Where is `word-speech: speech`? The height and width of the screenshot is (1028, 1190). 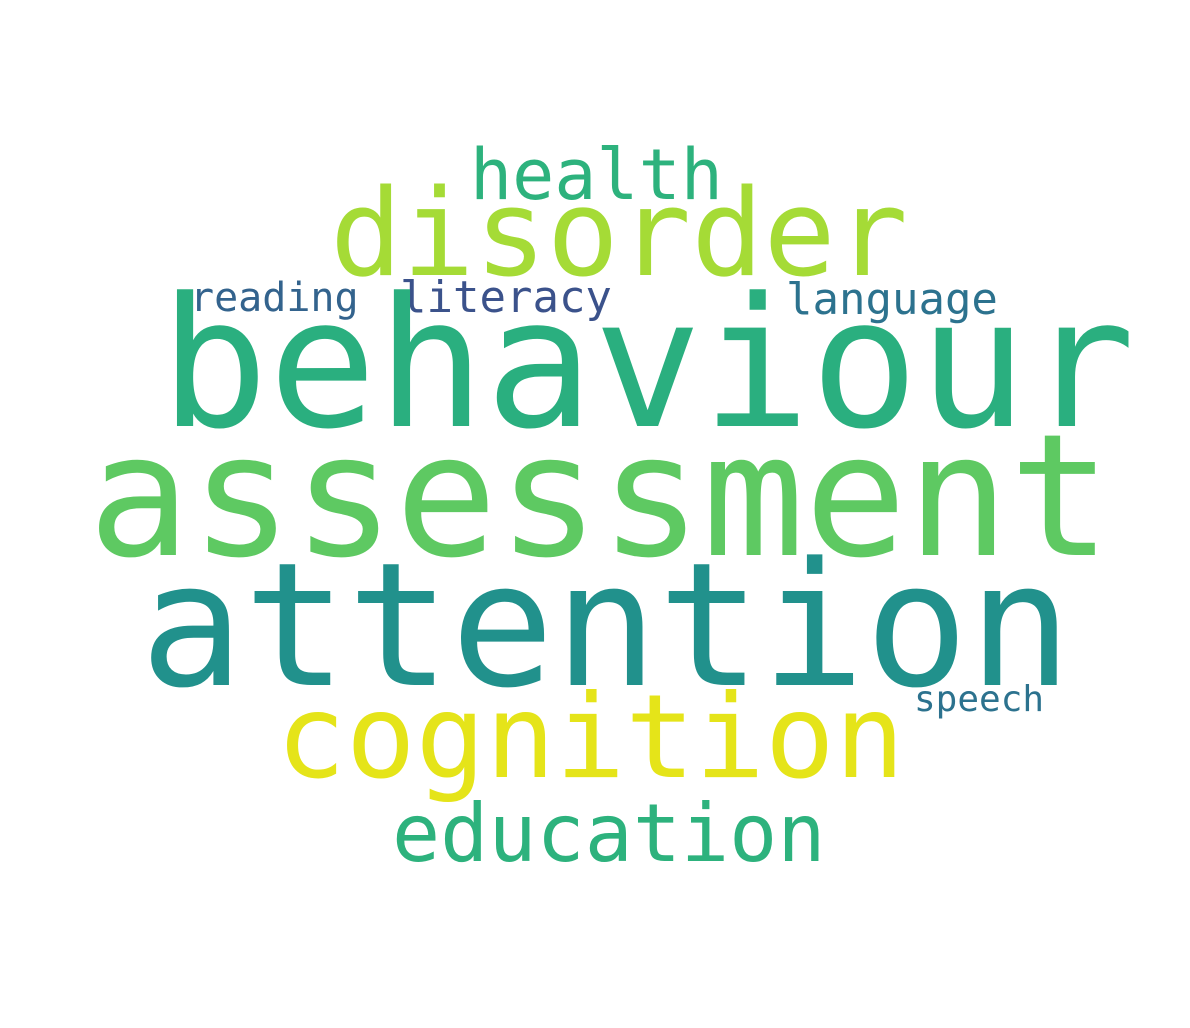 word-speech: speech is located at coordinates (979, 699).